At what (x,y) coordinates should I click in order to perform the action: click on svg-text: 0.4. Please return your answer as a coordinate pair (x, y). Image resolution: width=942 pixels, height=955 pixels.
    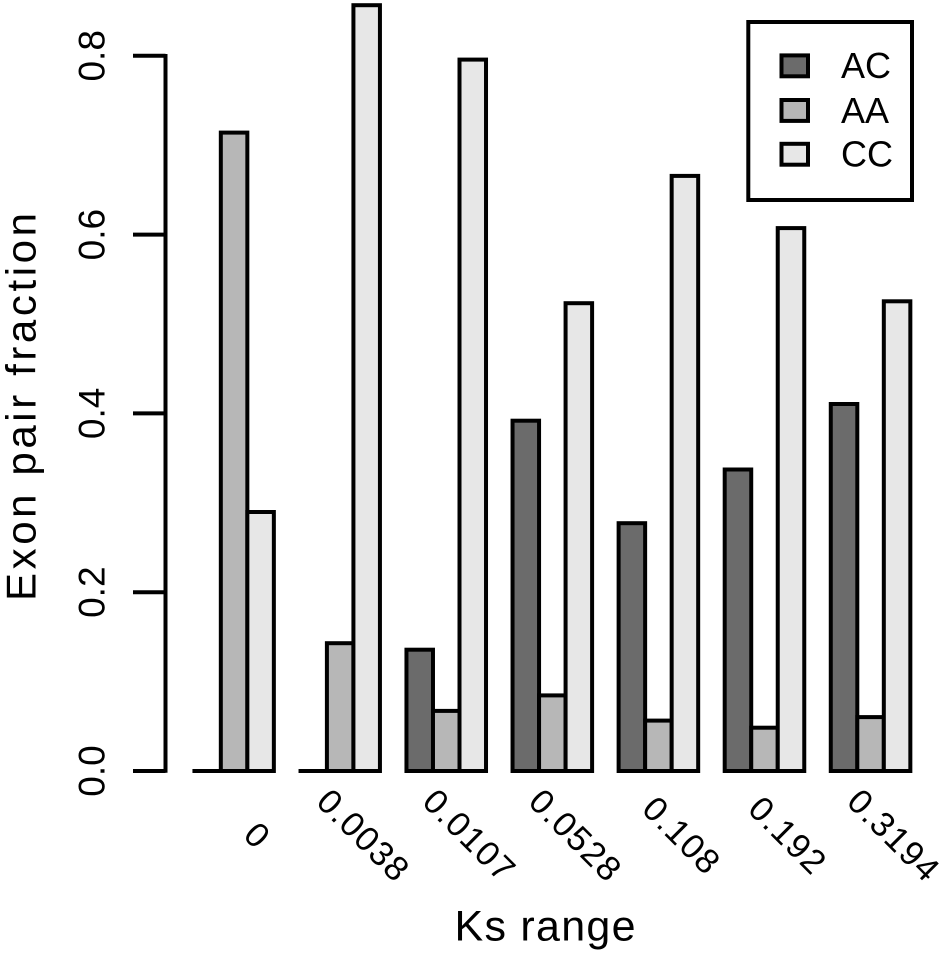
    Looking at the image, I should click on (92, 413).